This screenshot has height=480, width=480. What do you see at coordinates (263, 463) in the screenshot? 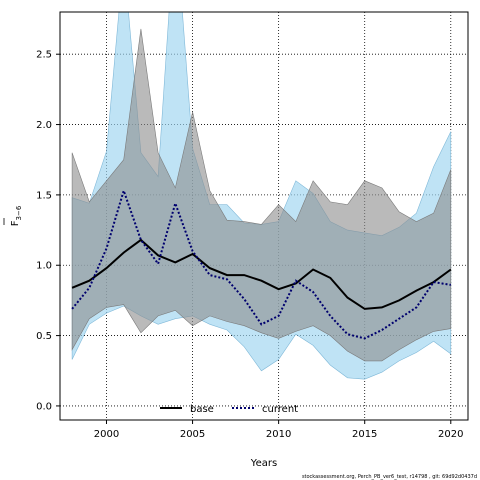
I see `x-axis-title: Years` at bounding box center [263, 463].